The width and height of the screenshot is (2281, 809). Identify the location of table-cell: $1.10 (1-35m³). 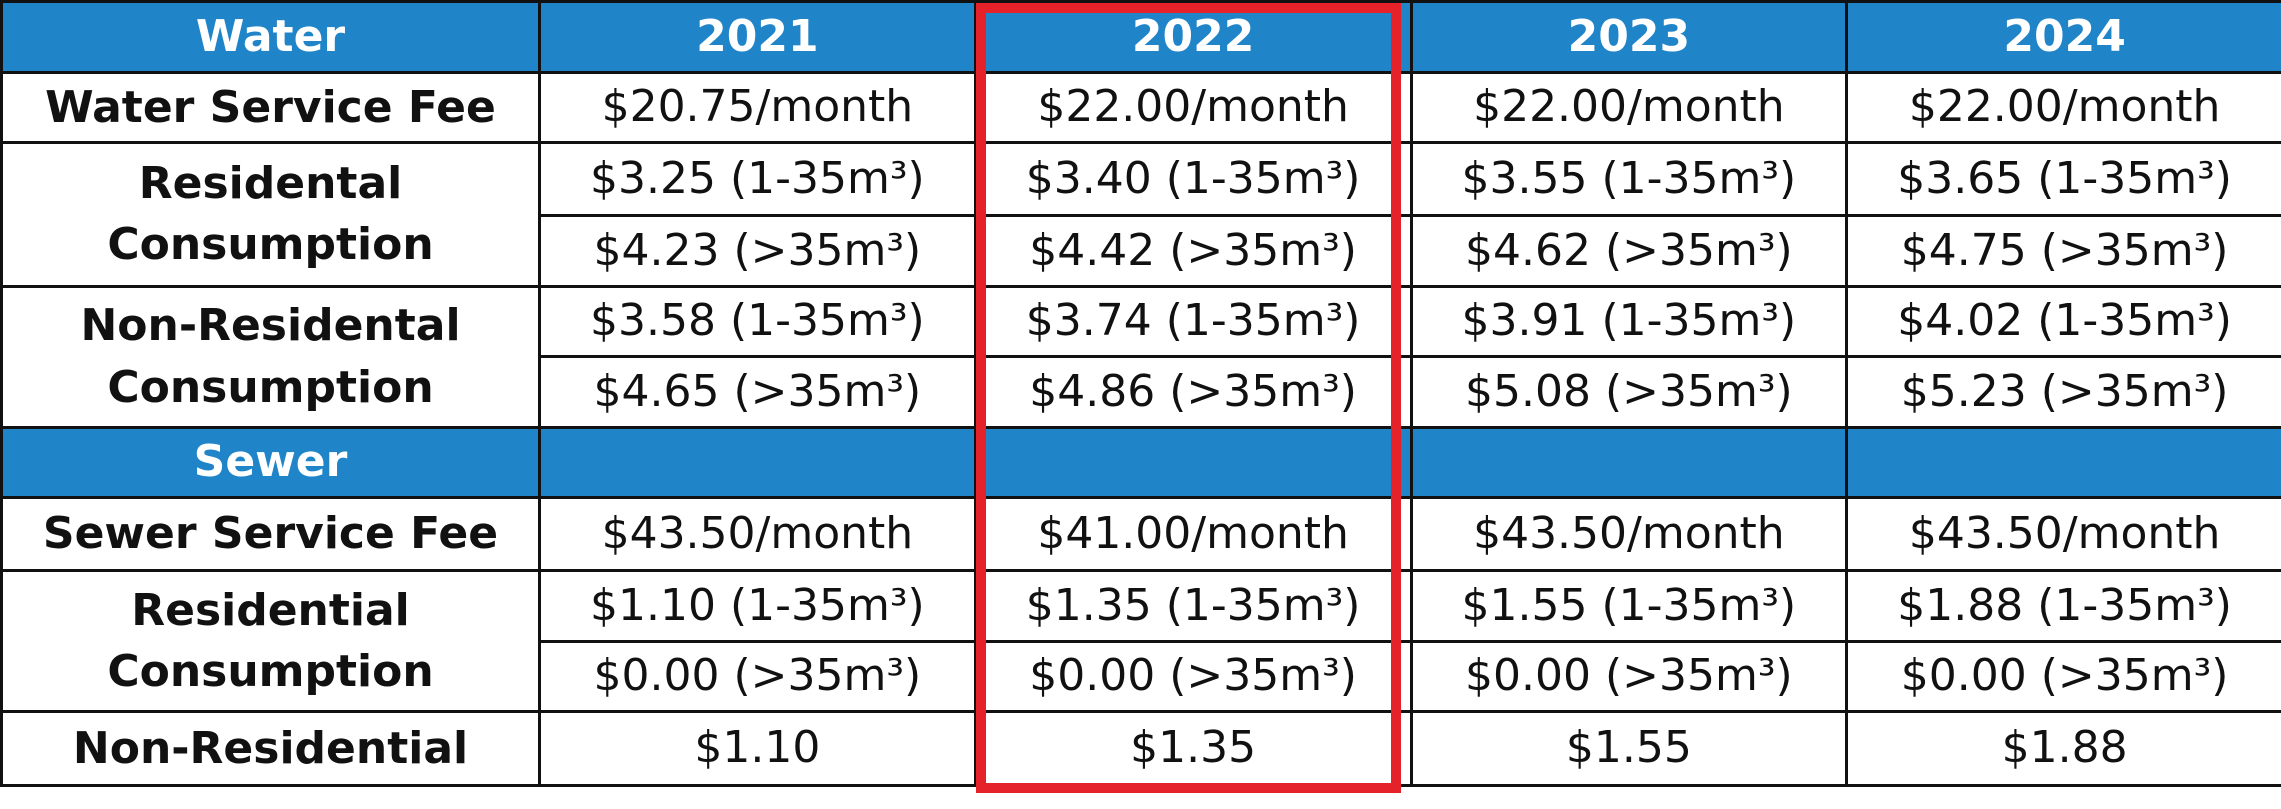
(757, 606).